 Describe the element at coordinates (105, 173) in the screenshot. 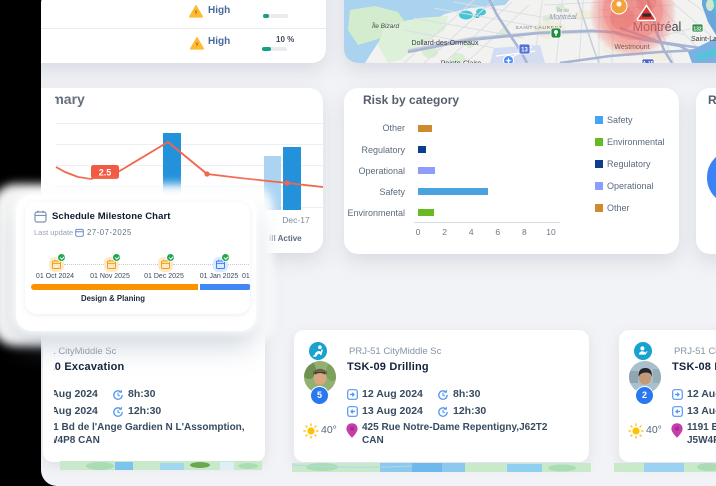

I see `svg-text: 2.5` at that location.